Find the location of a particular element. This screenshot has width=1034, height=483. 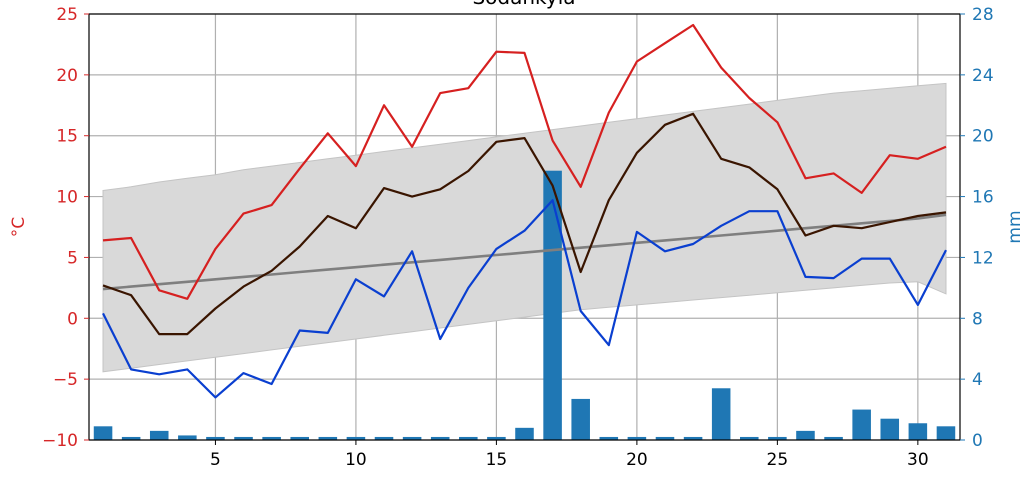

normal-mean-line is located at coordinates (524, 252).